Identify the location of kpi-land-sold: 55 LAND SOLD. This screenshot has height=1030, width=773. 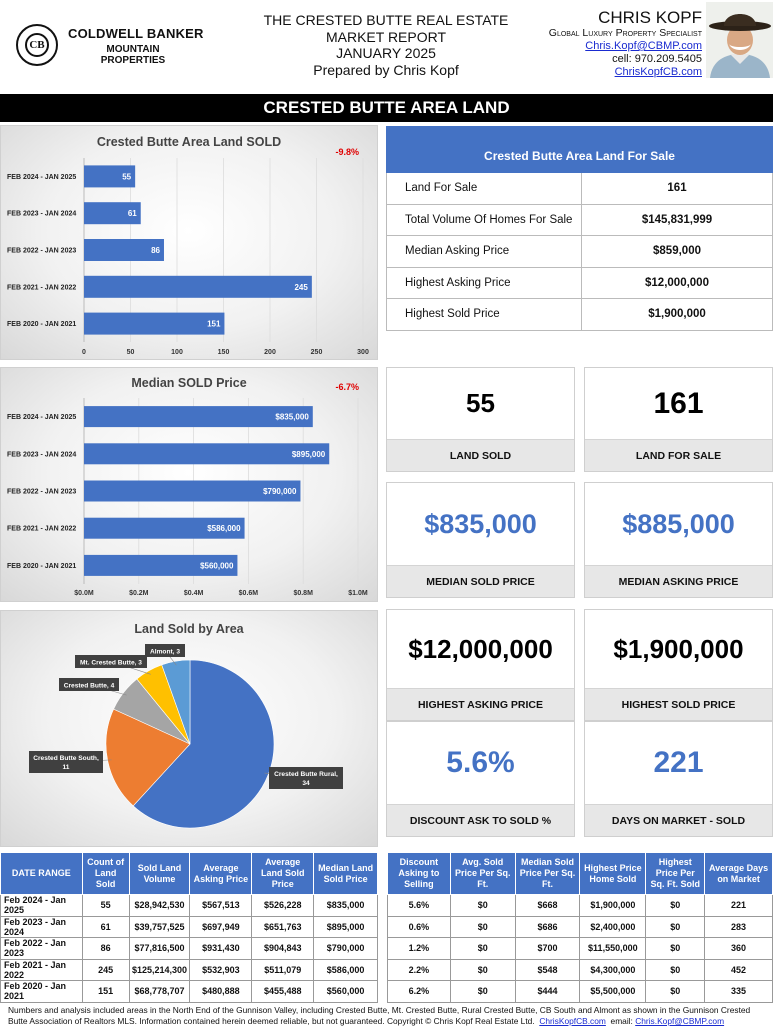
(480, 419).